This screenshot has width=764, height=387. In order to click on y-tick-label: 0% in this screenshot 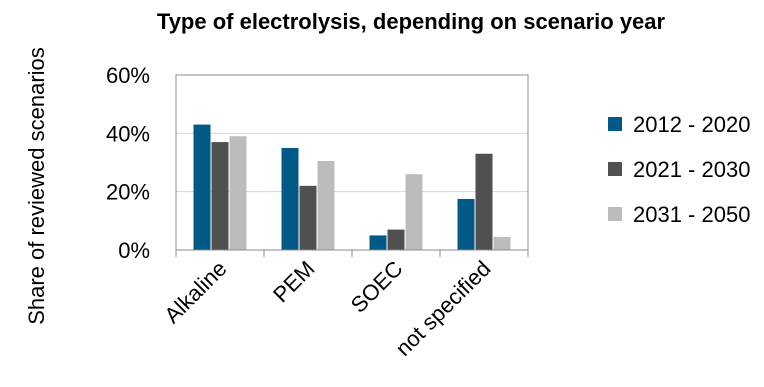, I will do `click(134, 250)`.